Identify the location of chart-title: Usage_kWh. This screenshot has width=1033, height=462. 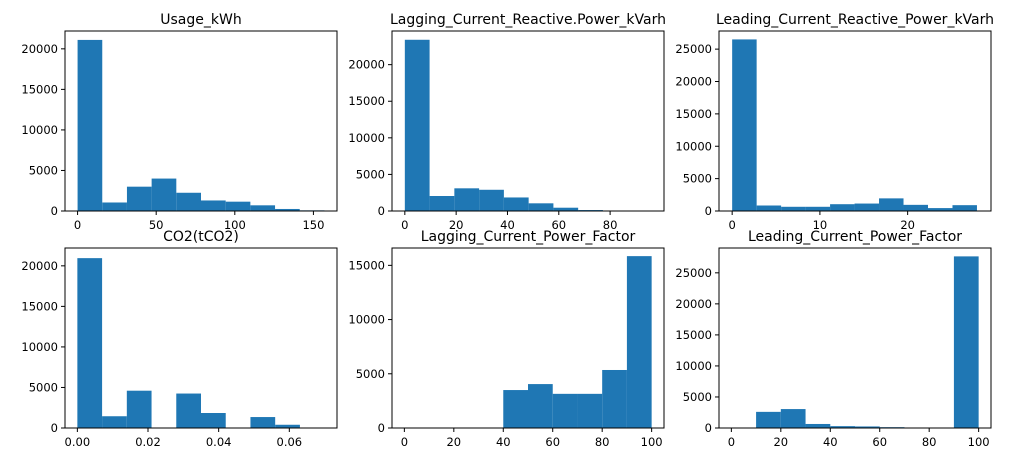
(200, 20).